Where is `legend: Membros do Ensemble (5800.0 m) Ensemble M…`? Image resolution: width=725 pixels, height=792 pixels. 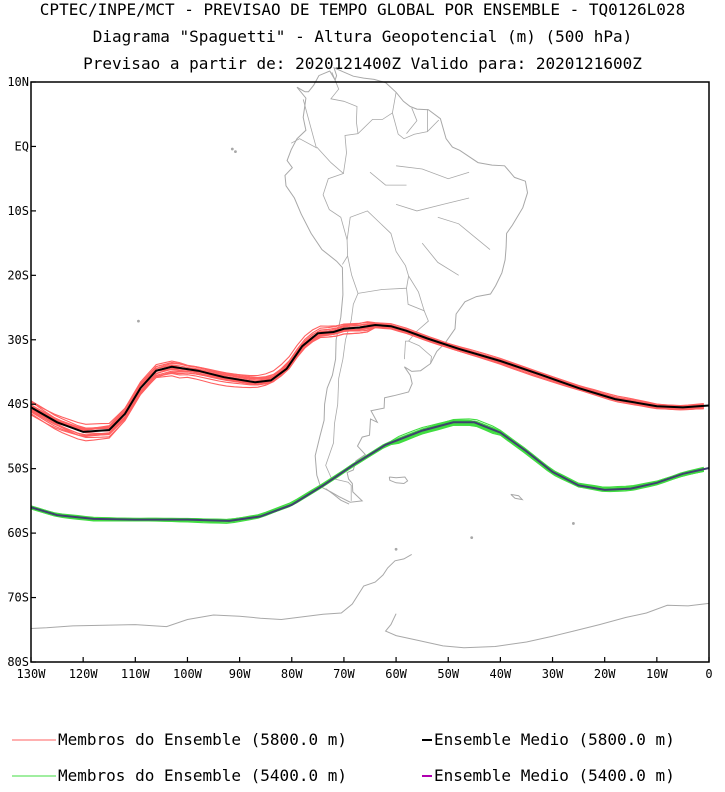
legend: Membros do Ensemble (5800.0 m) Ensemble M… is located at coordinates (343, 757).